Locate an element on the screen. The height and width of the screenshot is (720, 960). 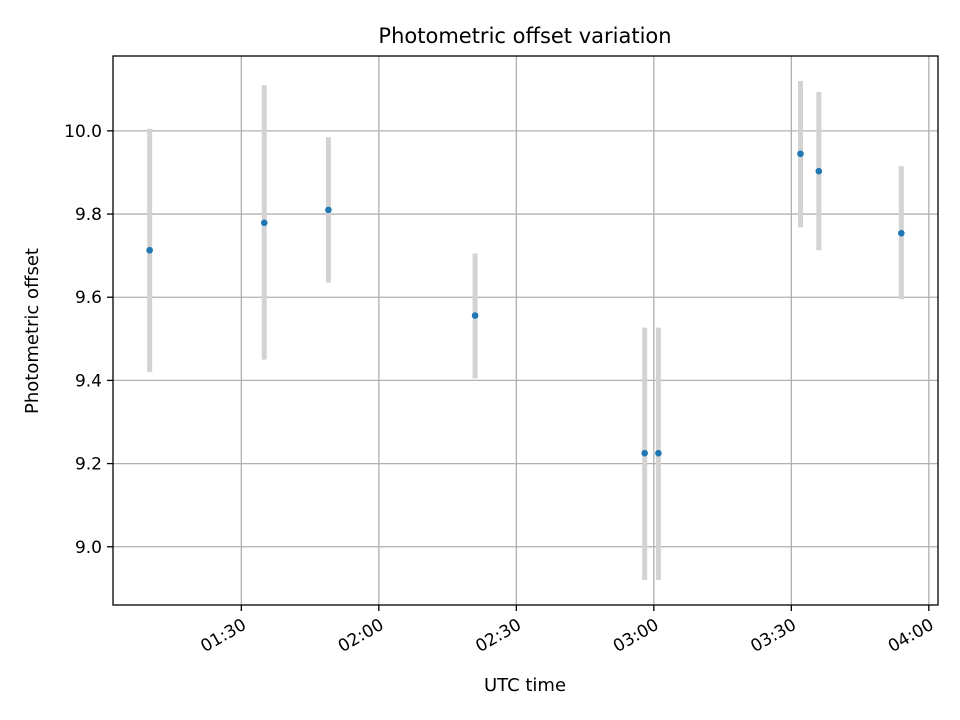
x-axis-label: UTC time is located at coordinates (525, 685).